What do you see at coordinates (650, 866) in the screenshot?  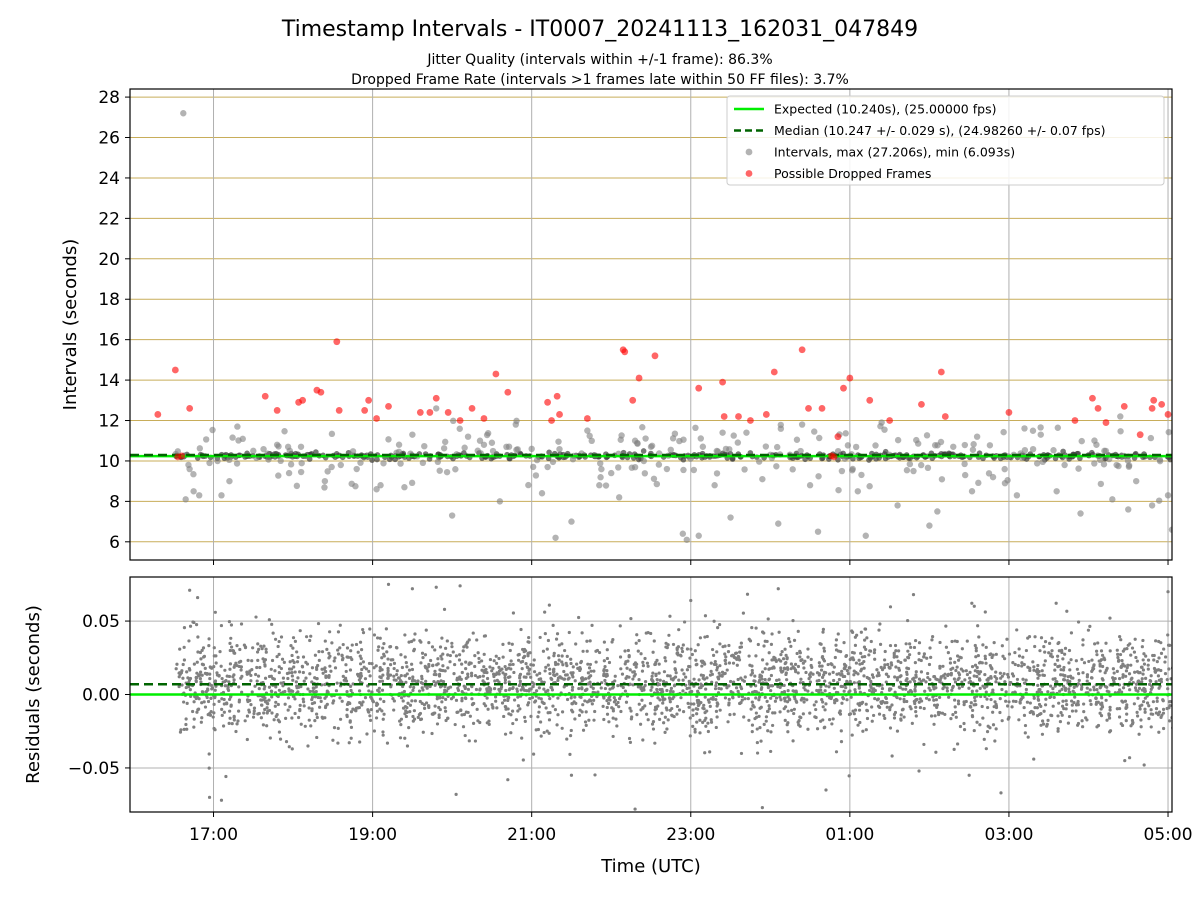 I see `x-axis-label: Time (UTC)` at bounding box center [650, 866].